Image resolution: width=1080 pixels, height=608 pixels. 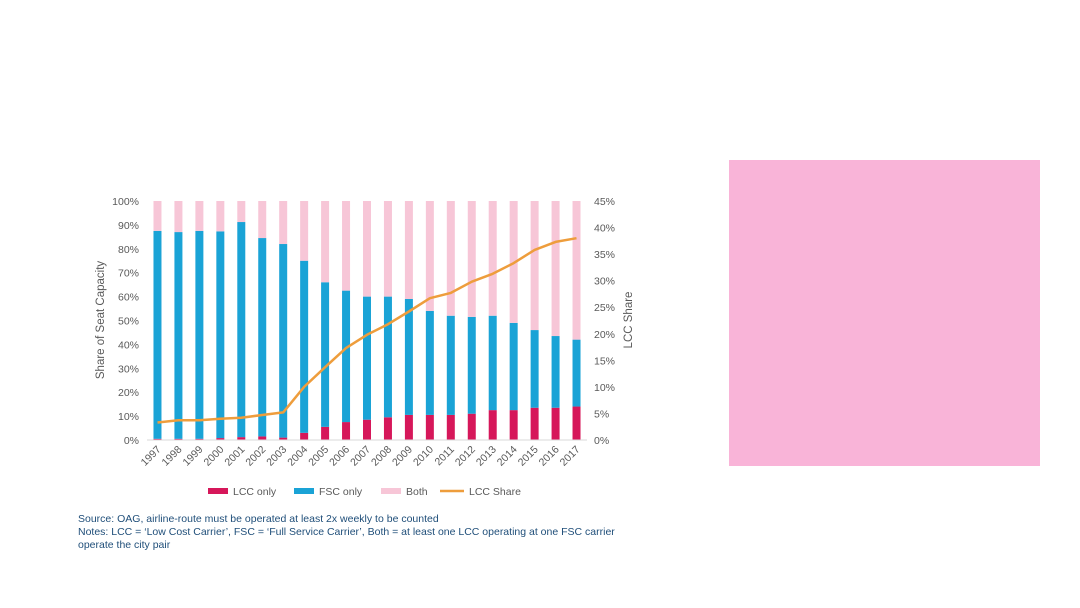 What do you see at coordinates (262, 220) in the screenshot?
I see `bar-both-2002` at bounding box center [262, 220].